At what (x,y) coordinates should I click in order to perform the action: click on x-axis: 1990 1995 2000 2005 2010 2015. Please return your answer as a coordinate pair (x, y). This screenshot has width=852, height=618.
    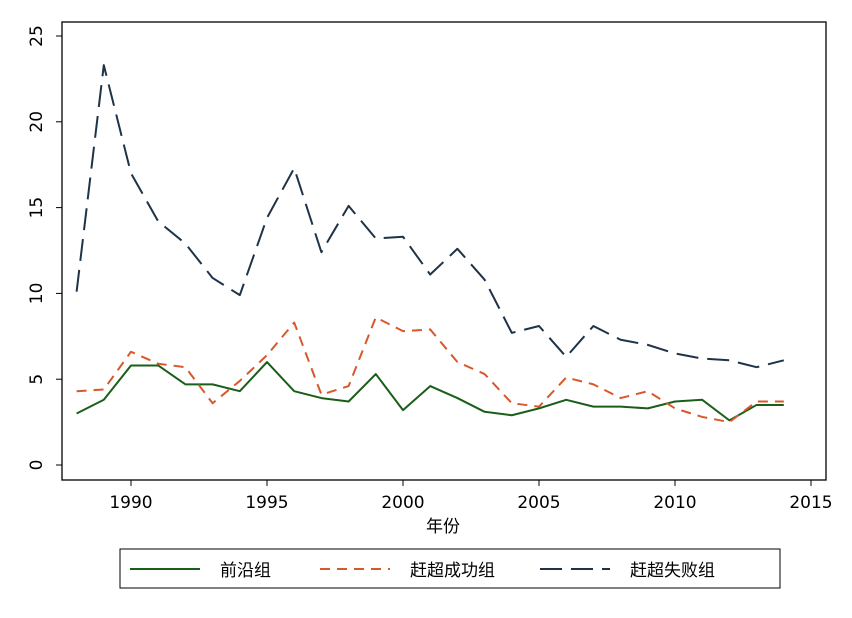
    Looking at the image, I should click on (471, 496).